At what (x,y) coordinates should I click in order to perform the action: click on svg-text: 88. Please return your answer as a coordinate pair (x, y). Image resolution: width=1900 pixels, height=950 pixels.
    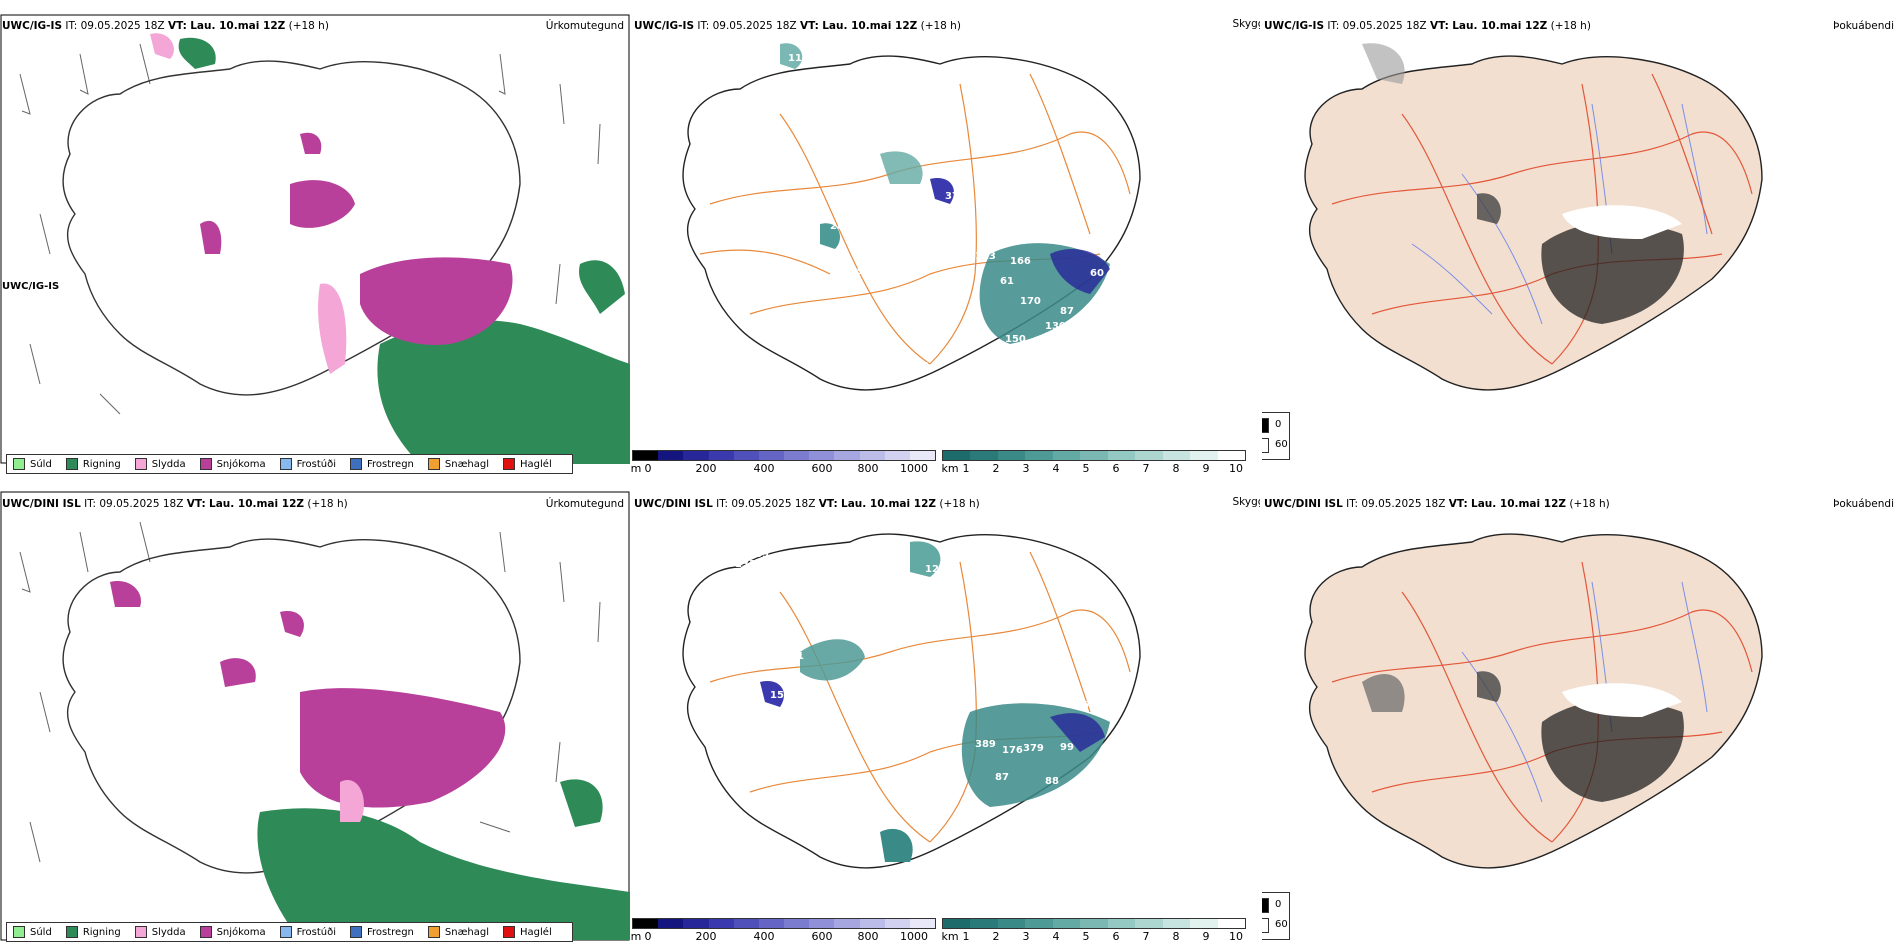
    Looking at the image, I should click on (1052, 781).